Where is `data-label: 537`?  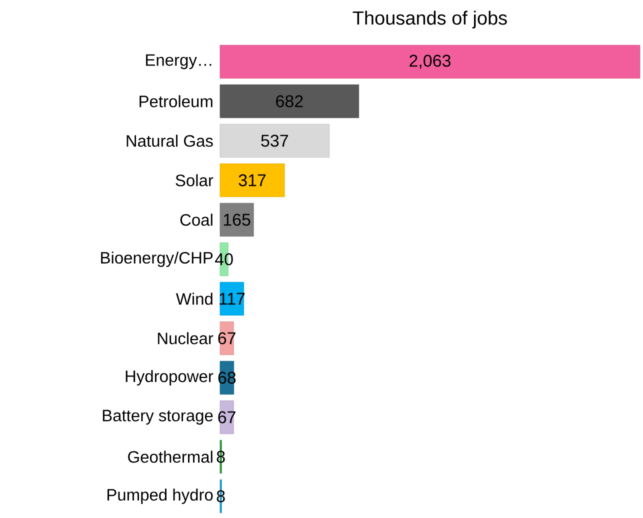
data-label: 537 is located at coordinates (274, 140).